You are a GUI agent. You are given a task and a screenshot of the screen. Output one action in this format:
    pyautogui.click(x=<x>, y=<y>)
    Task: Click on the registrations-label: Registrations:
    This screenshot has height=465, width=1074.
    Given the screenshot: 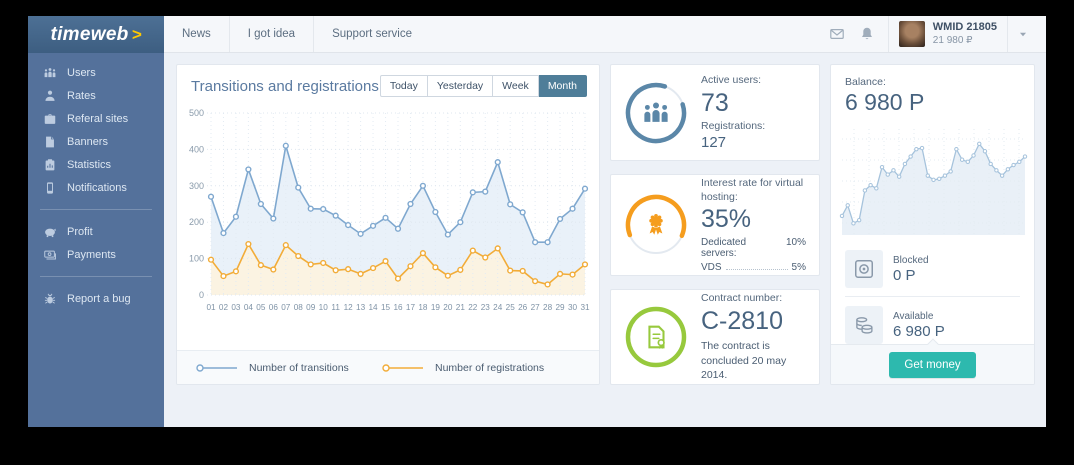 What is the action you would take?
    pyautogui.click(x=733, y=126)
    